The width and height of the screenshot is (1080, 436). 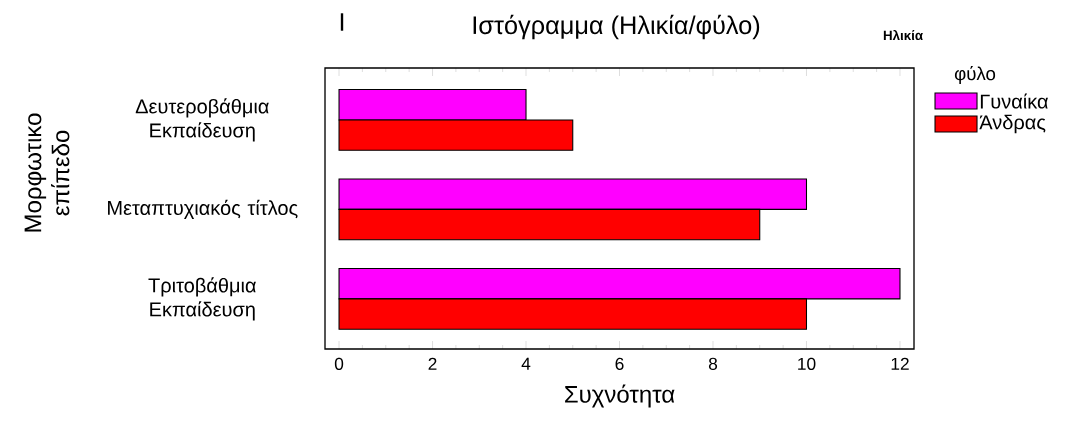 What do you see at coordinates (903, 35) in the screenshot?
I see `text: Ηλικία` at bounding box center [903, 35].